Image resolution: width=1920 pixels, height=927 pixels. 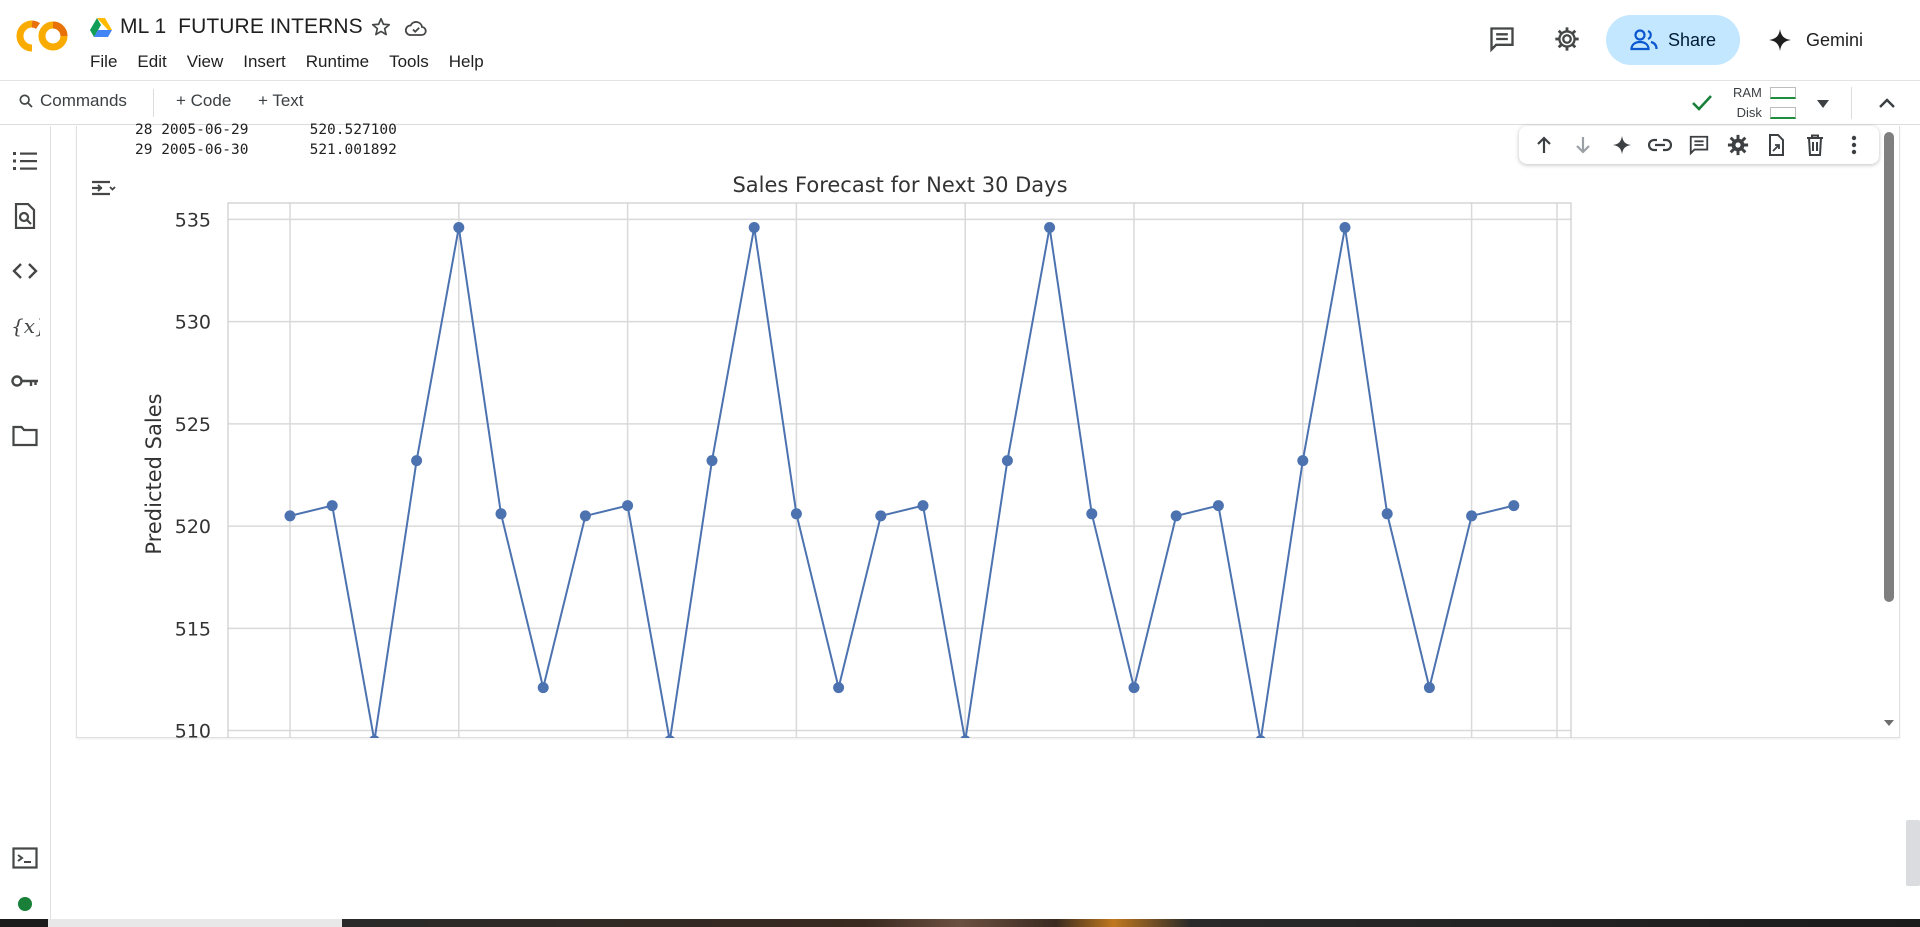 What do you see at coordinates (25, 161) in the screenshot?
I see `table-of-contents-icon` at bounding box center [25, 161].